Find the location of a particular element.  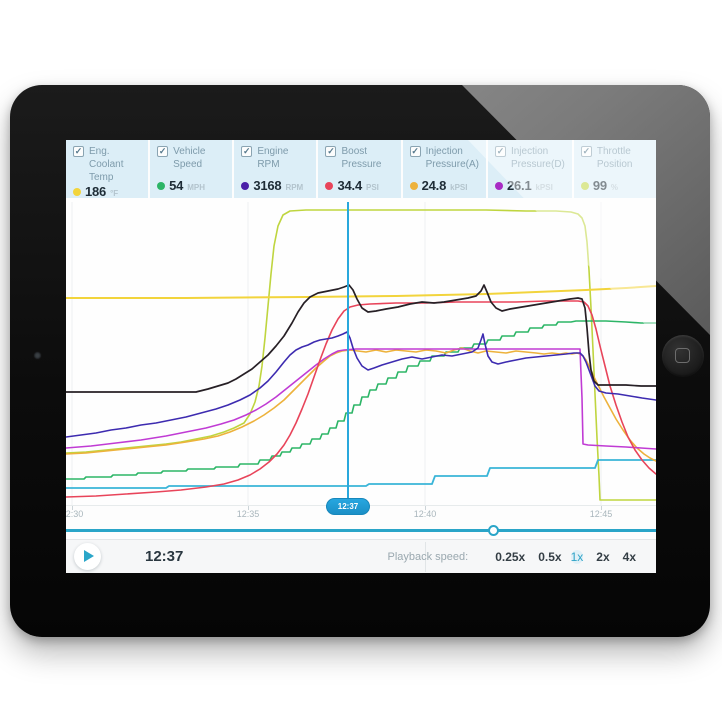

speed-option-4x: 4x is located at coordinates (629, 556).